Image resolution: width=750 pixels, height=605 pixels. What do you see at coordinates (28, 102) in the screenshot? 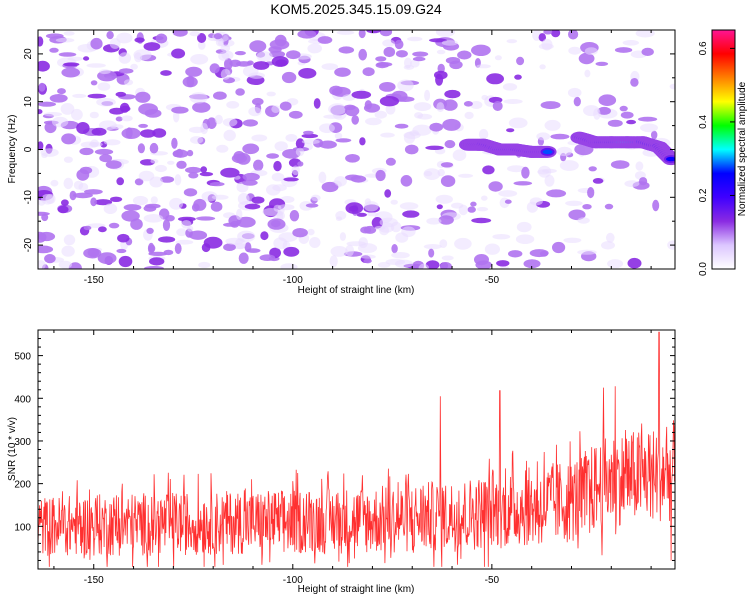
I see `y-tick-label: 10` at bounding box center [28, 102].